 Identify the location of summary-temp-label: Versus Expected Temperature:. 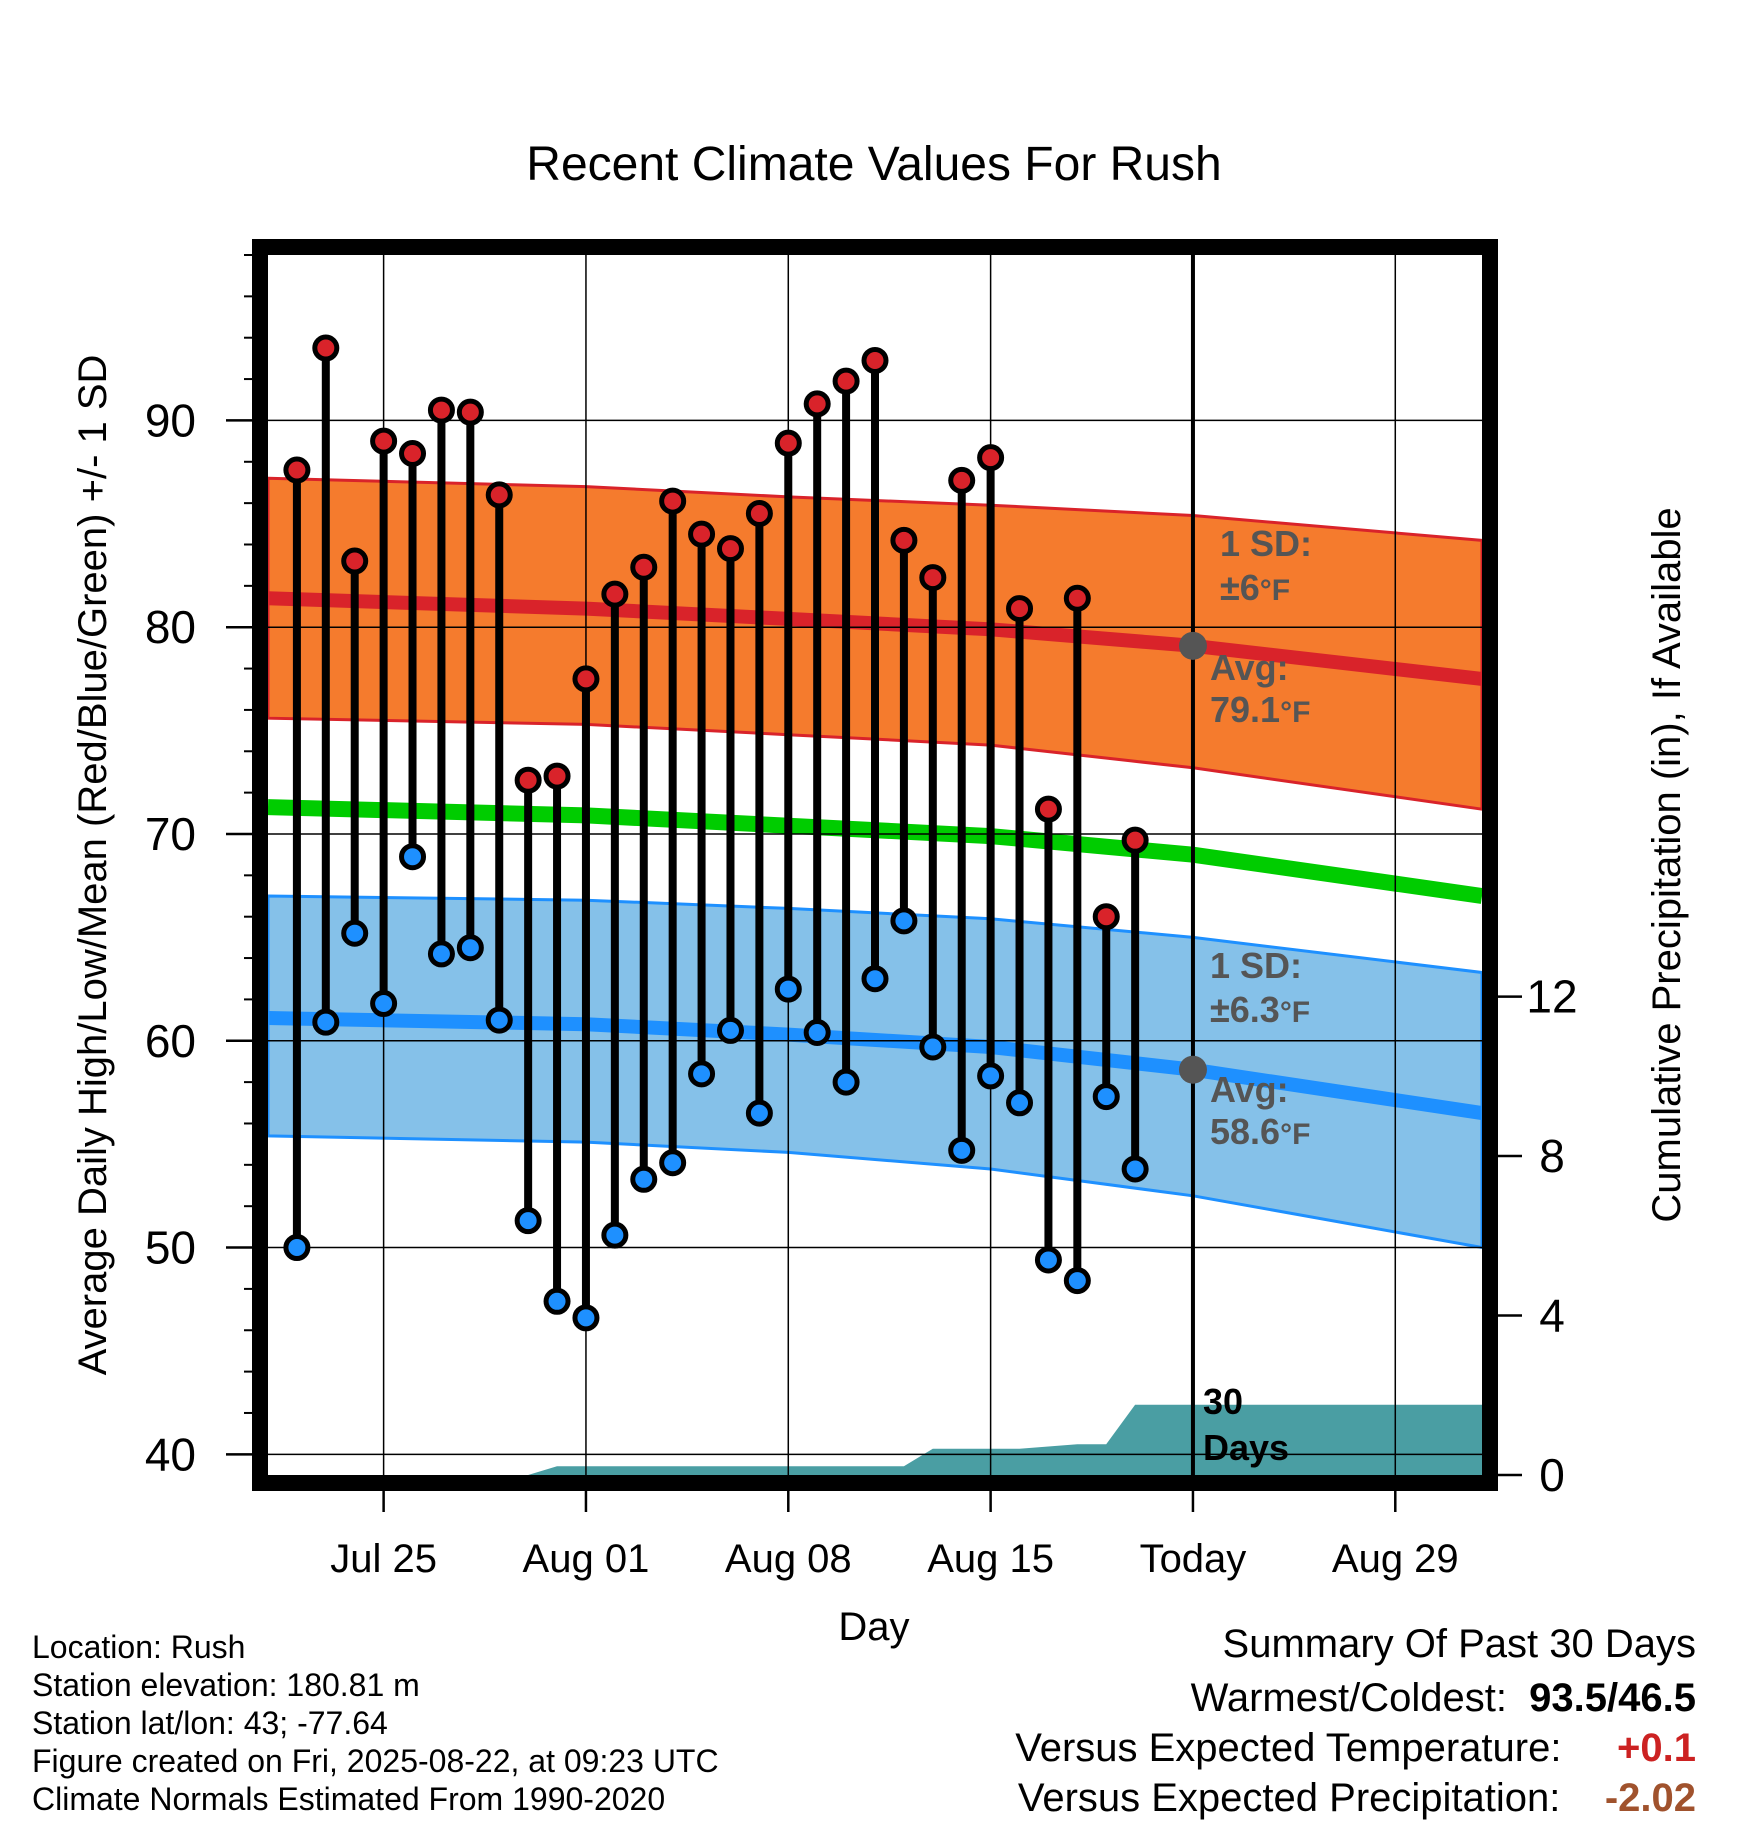
(1288, 1748).